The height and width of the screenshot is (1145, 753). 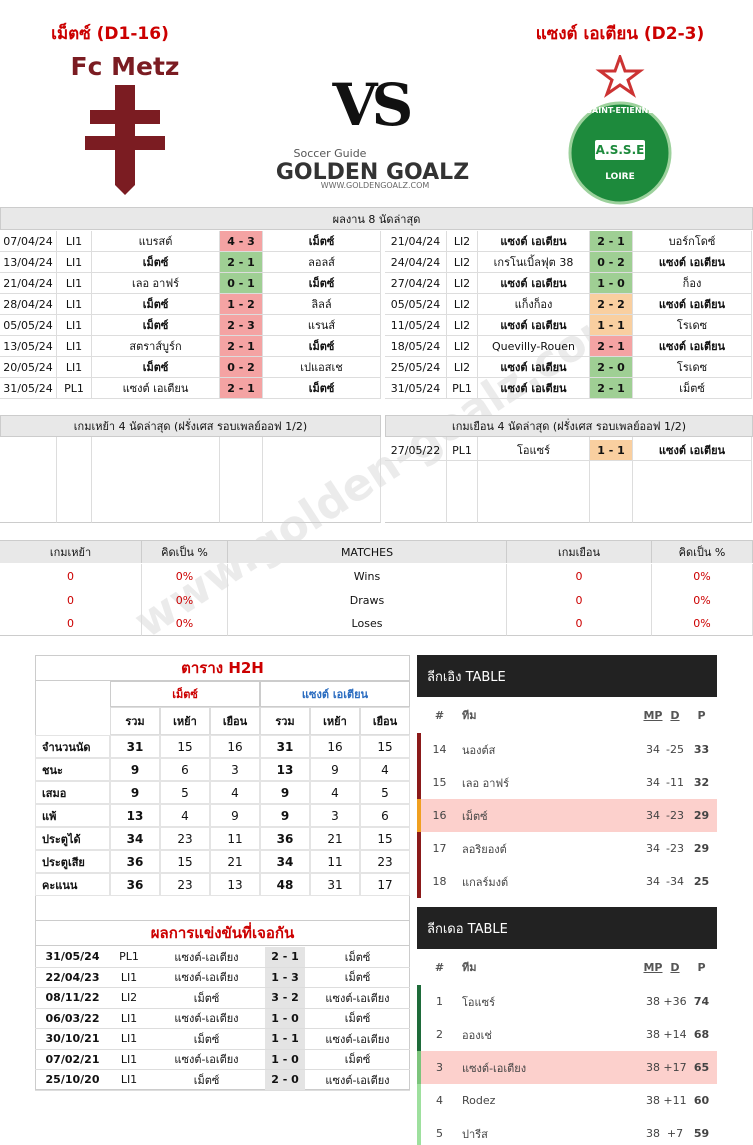 What do you see at coordinates (439, 782) in the screenshot?
I see `league-cell: 15` at bounding box center [439, 782].